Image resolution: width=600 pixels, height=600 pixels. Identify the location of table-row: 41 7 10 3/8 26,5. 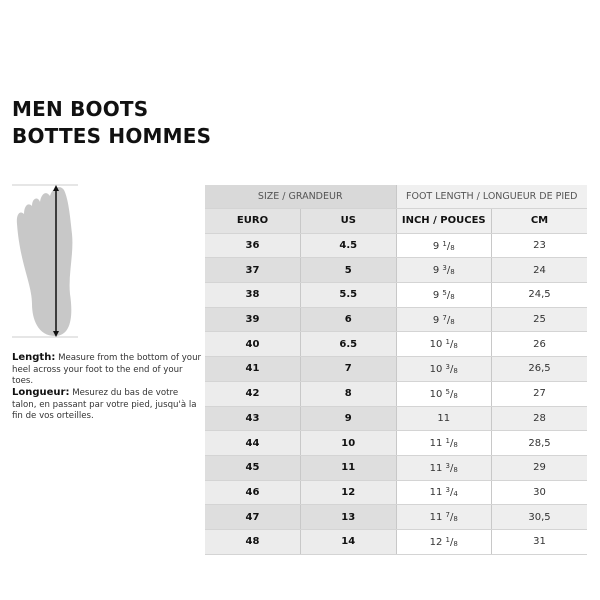
(396, 369).